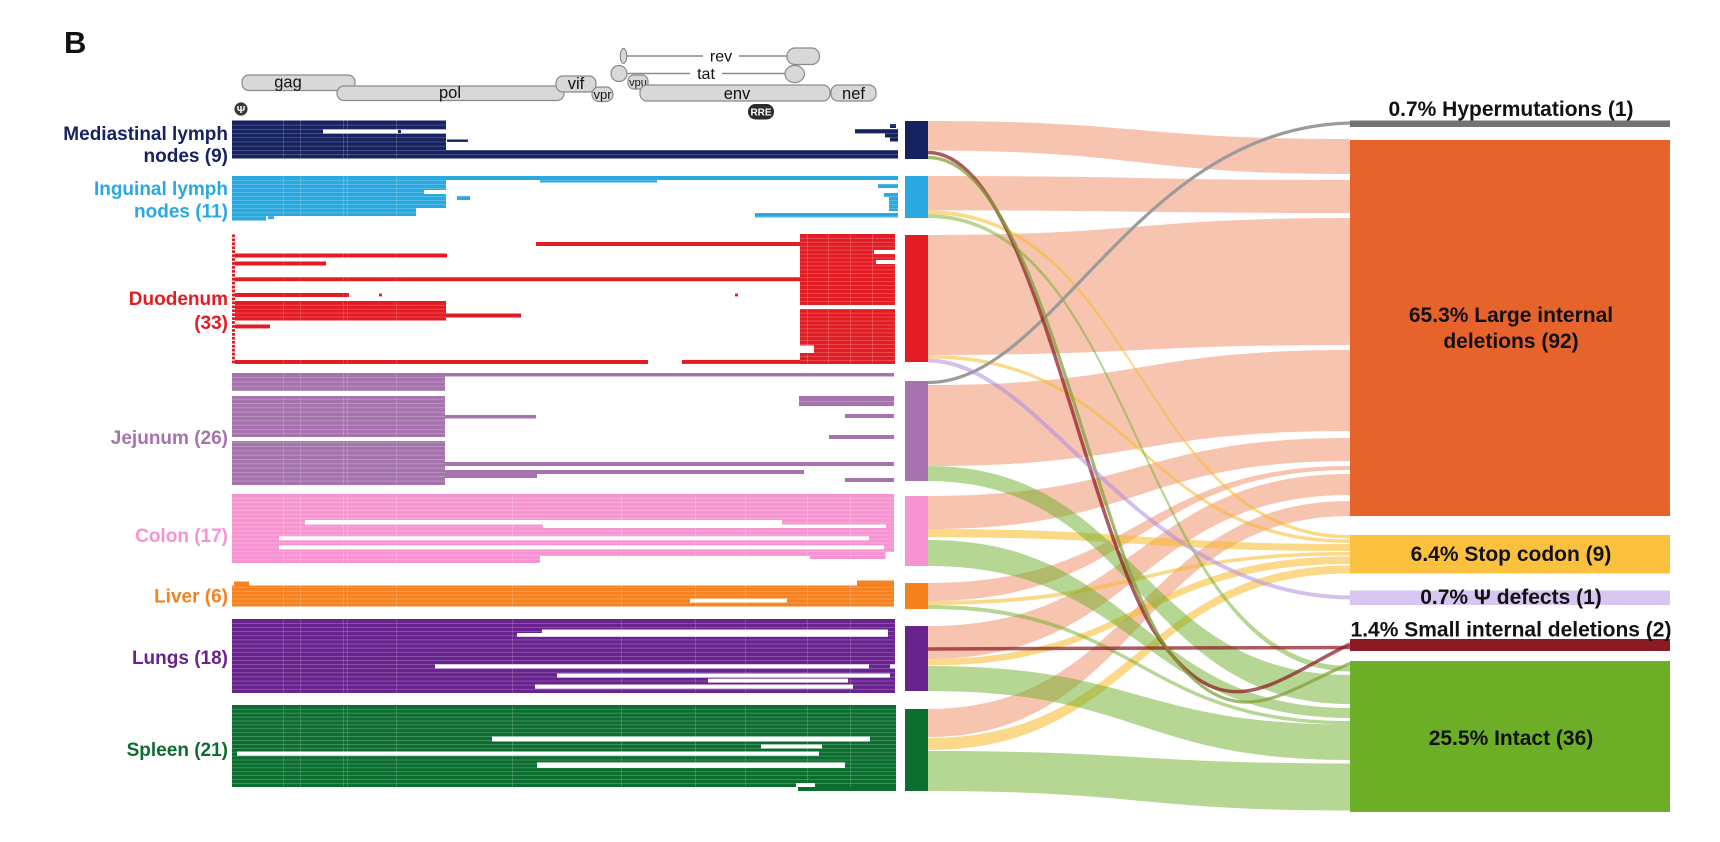  Describe the element at coordinates (75, 42) in the screenshot. I see `svg-text: B` at that location.